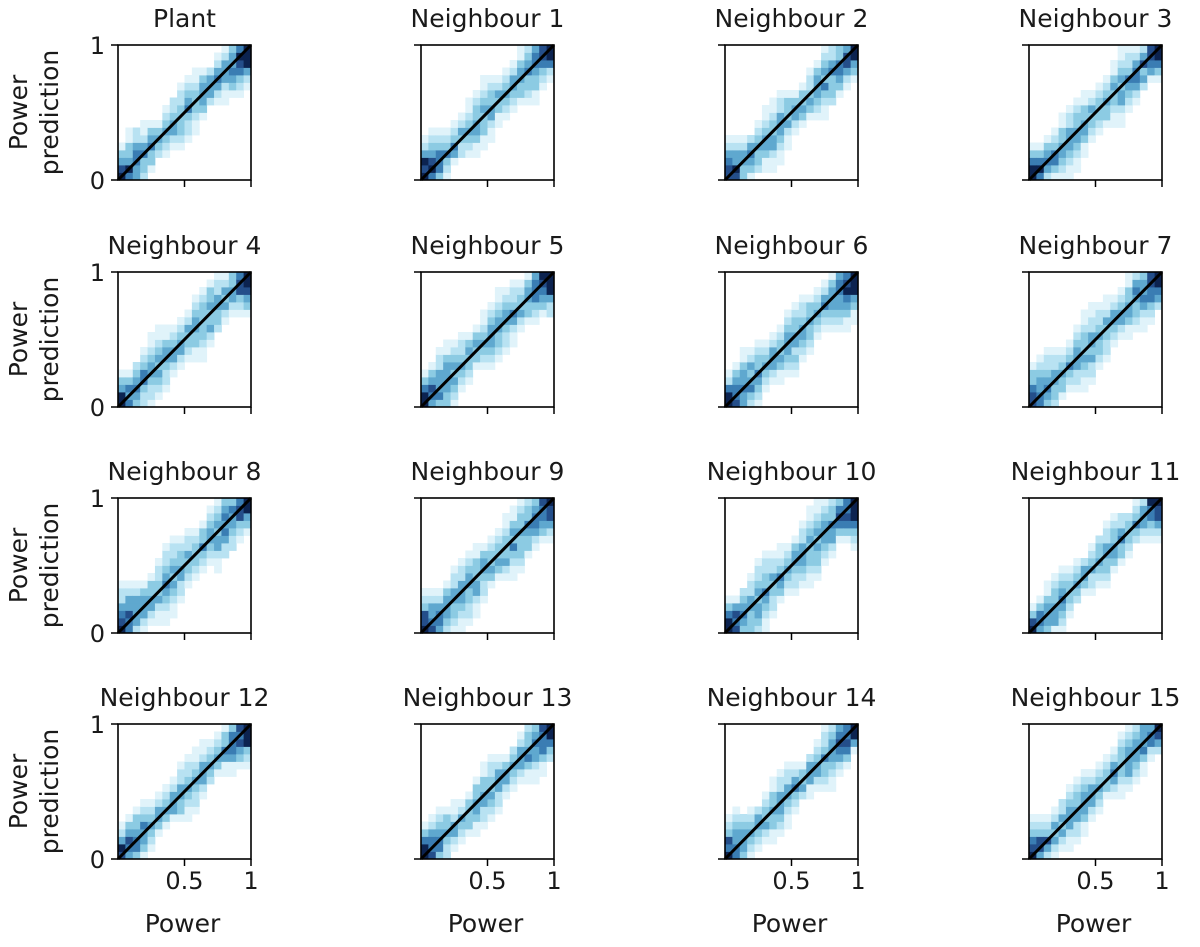 The image size is (1200, 947). I want to click on y-axis-label-line1: Power, so click(18, 112).